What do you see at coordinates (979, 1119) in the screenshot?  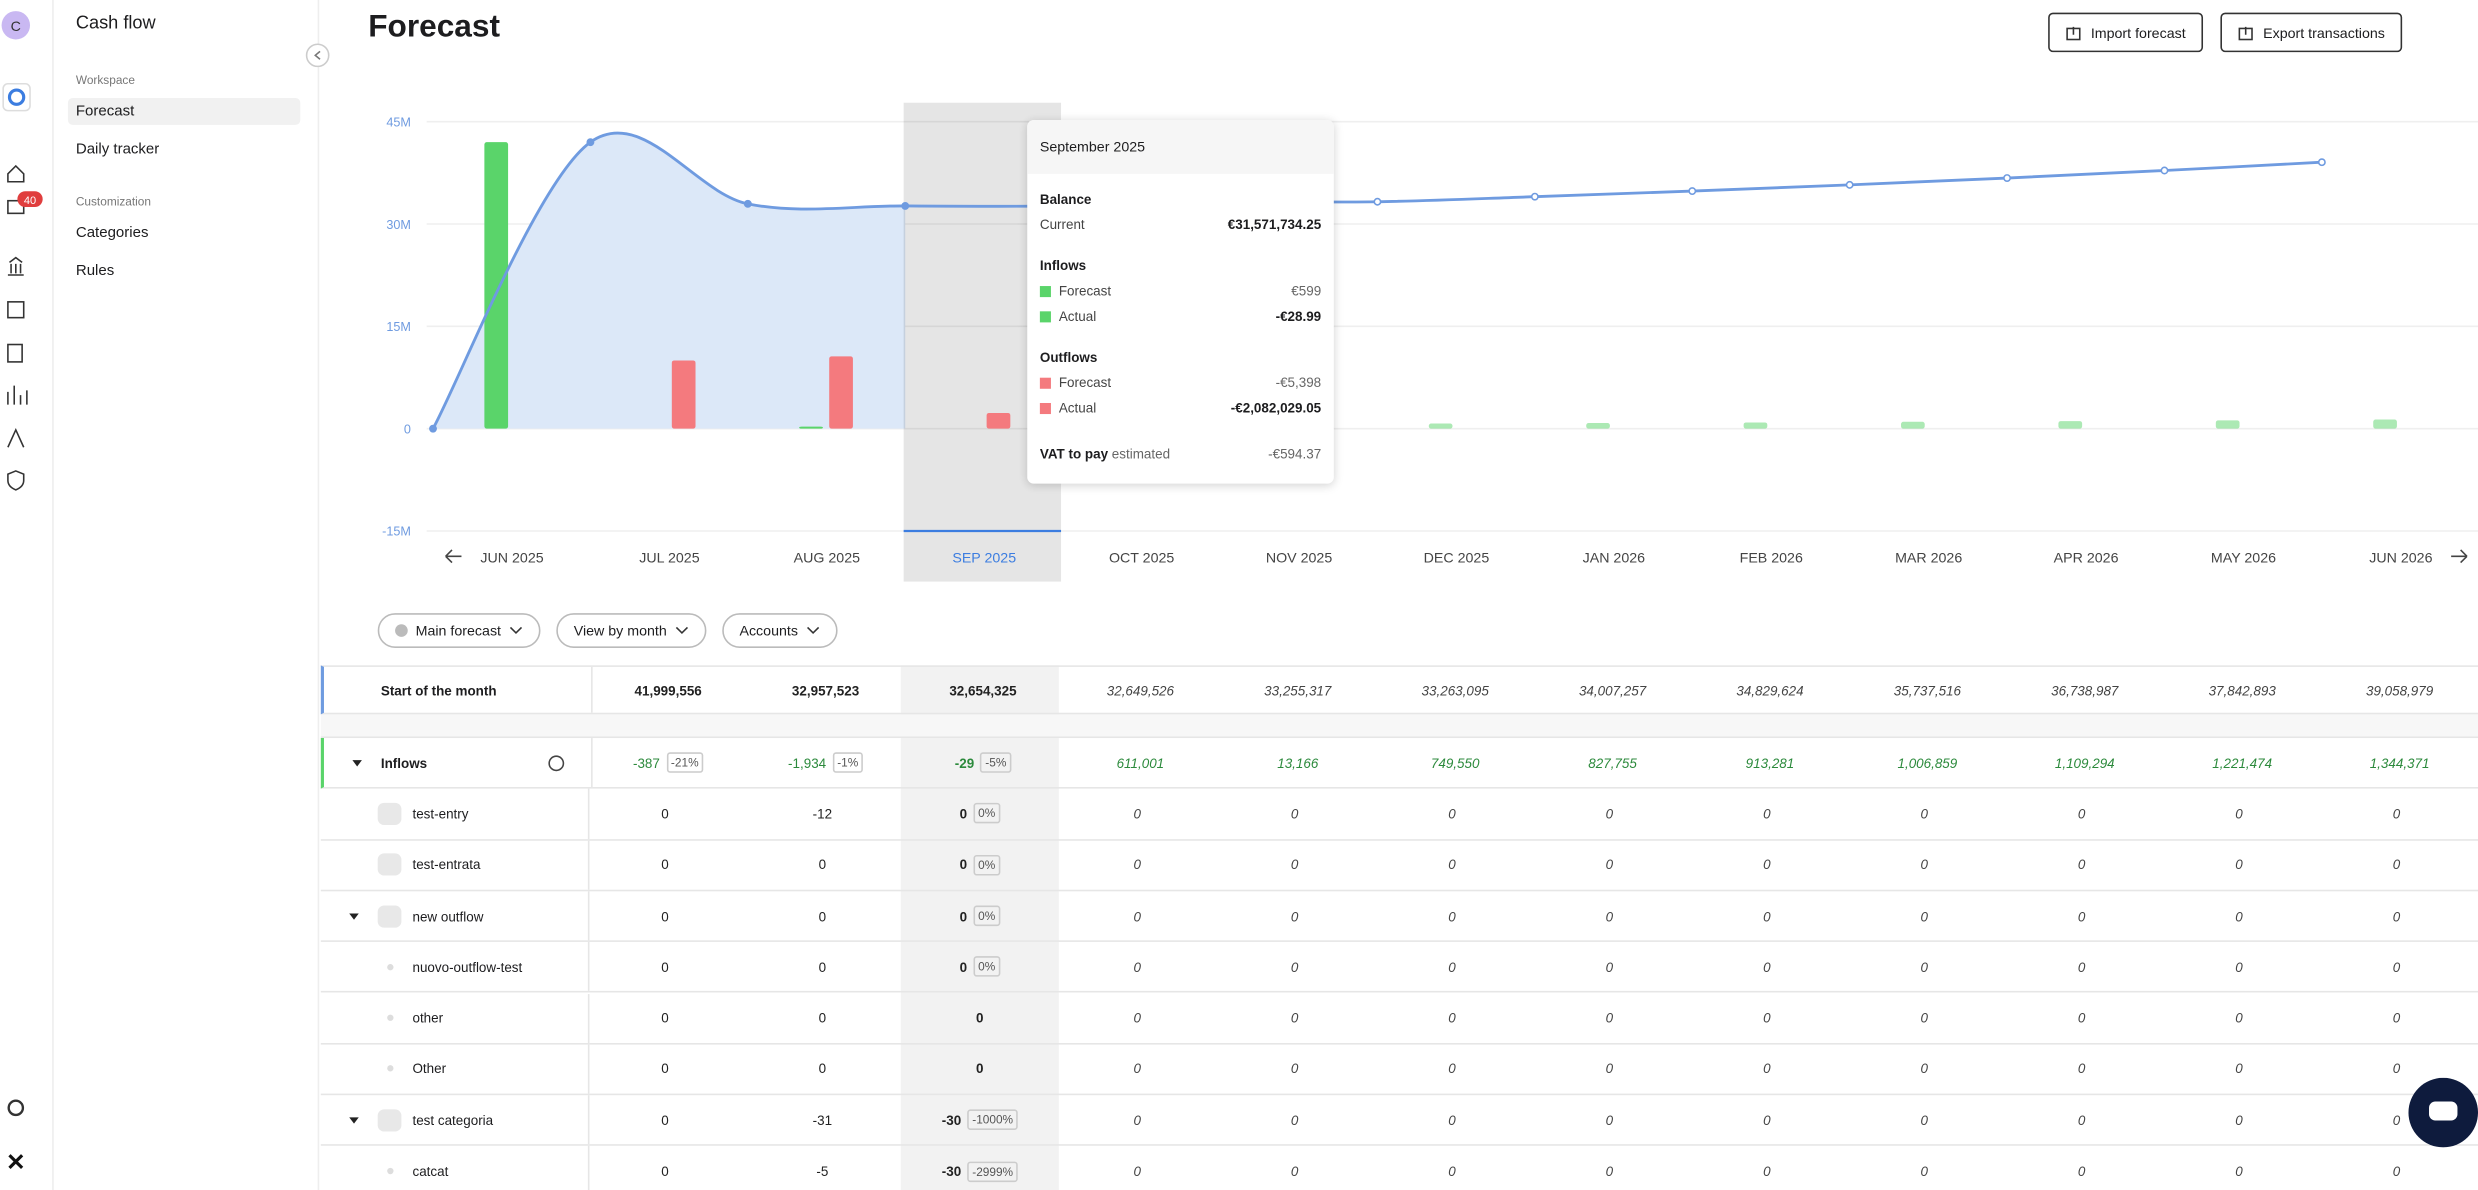 I see `table-cell: -30 -1000%` at bounding box center [979, 1119].